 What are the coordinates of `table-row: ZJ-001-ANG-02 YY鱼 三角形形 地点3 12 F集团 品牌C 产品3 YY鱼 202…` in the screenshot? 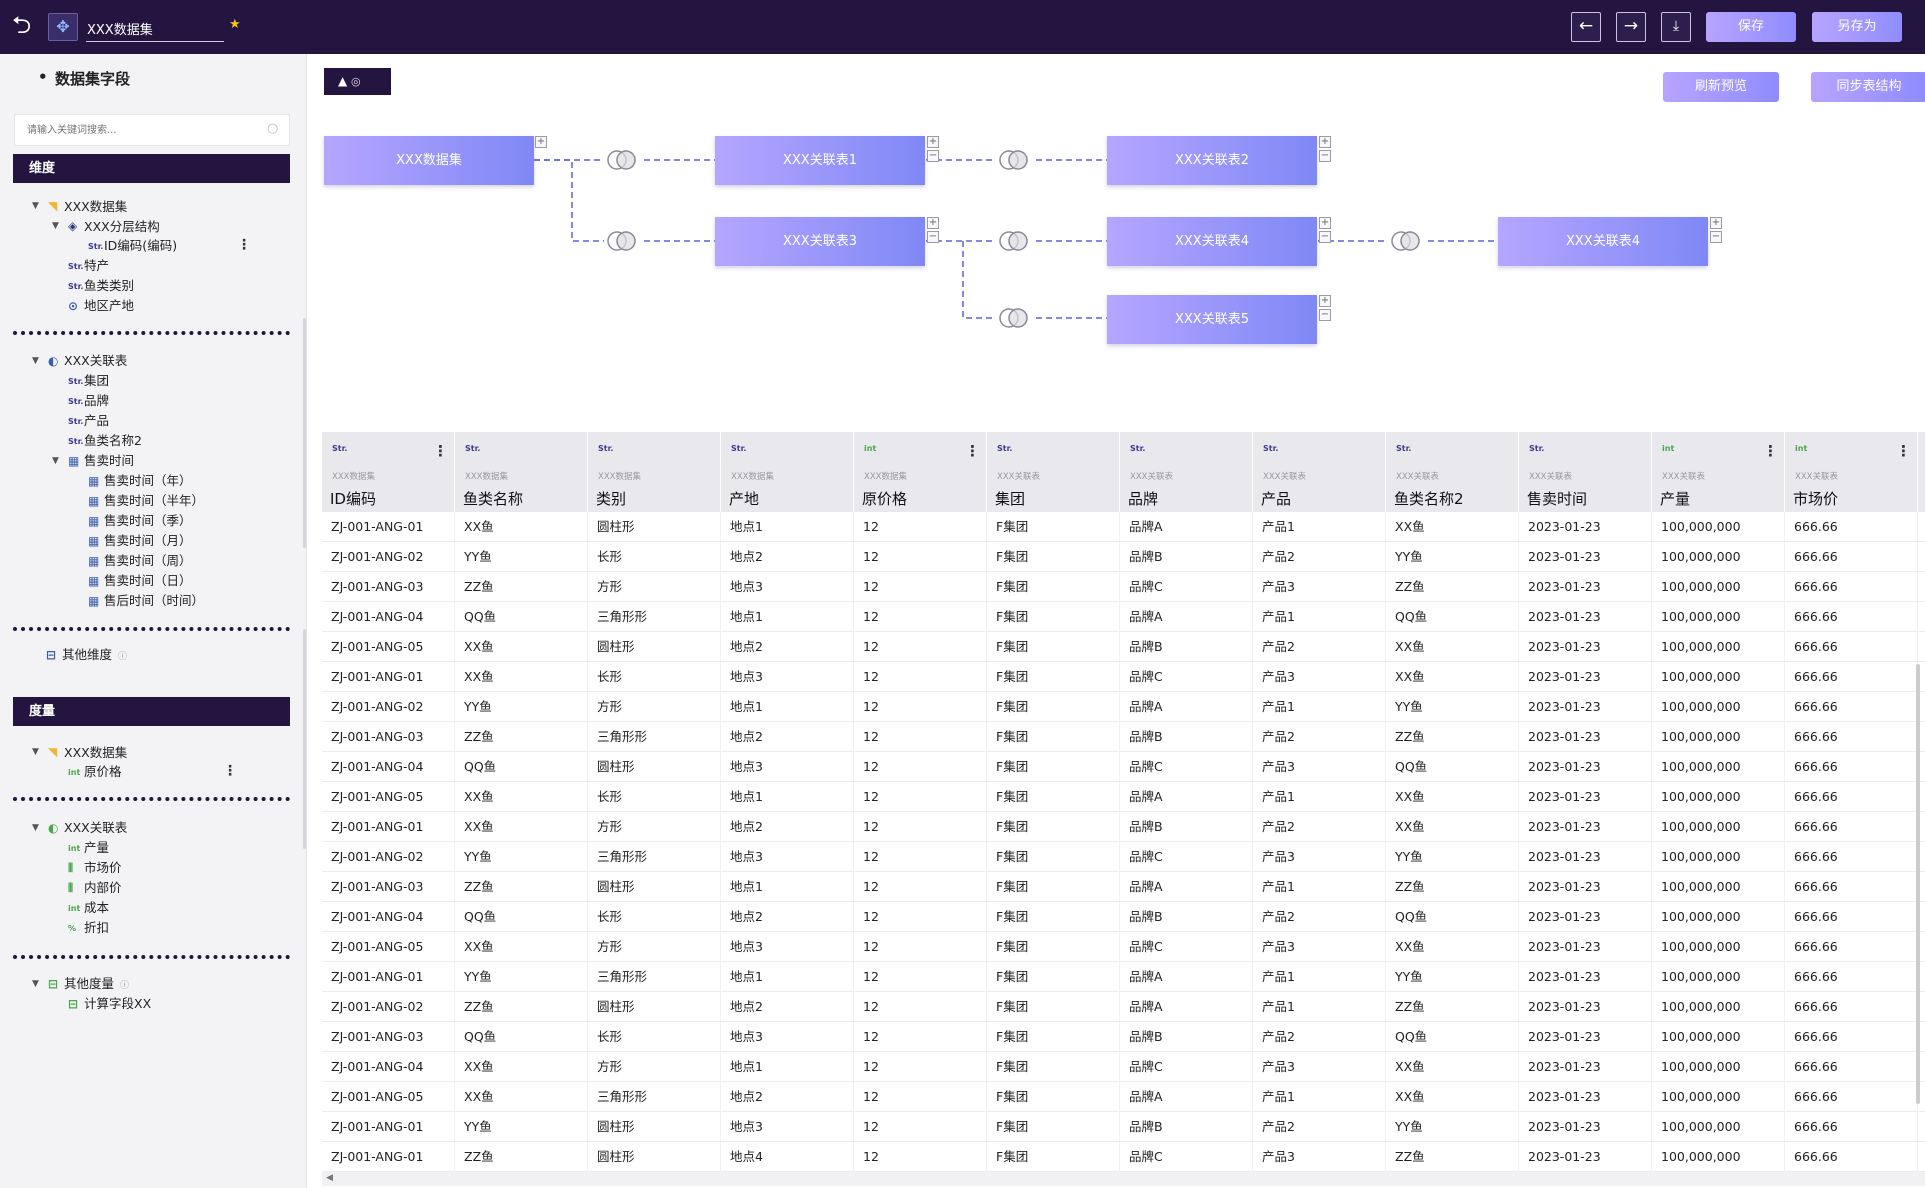 It's located at (1123, 857).